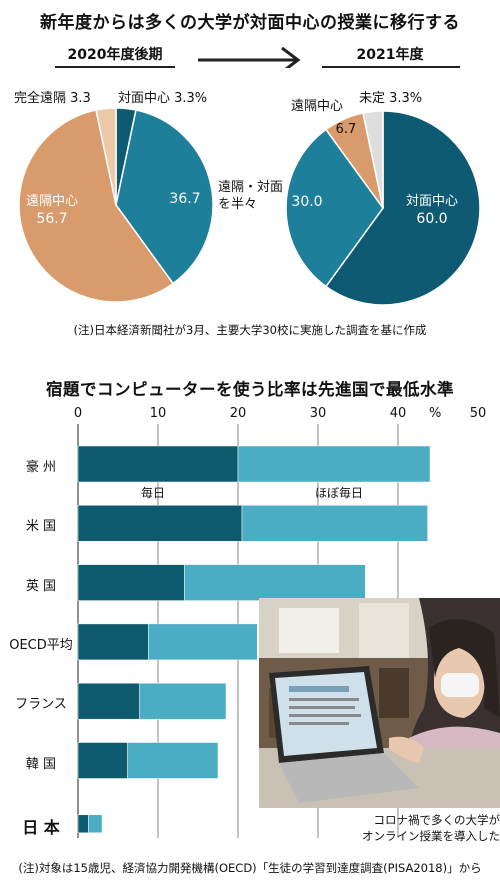 This screenshot has width=500, height=884. Describe the element at coordinates (160, 523) in the screenshot. I see `bar-1-daily` at that location.